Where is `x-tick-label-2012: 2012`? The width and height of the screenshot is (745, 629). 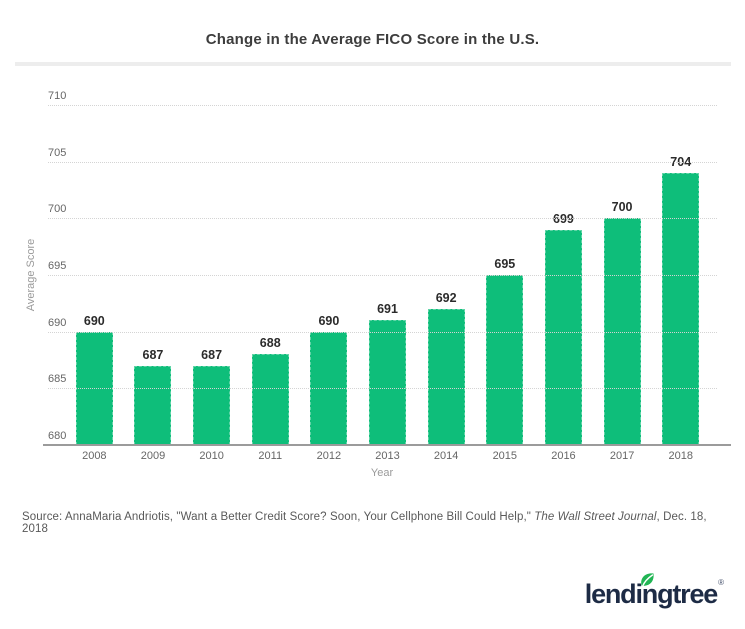 x-tick-label-2012: 2012 is located at coordinates (329, 456).